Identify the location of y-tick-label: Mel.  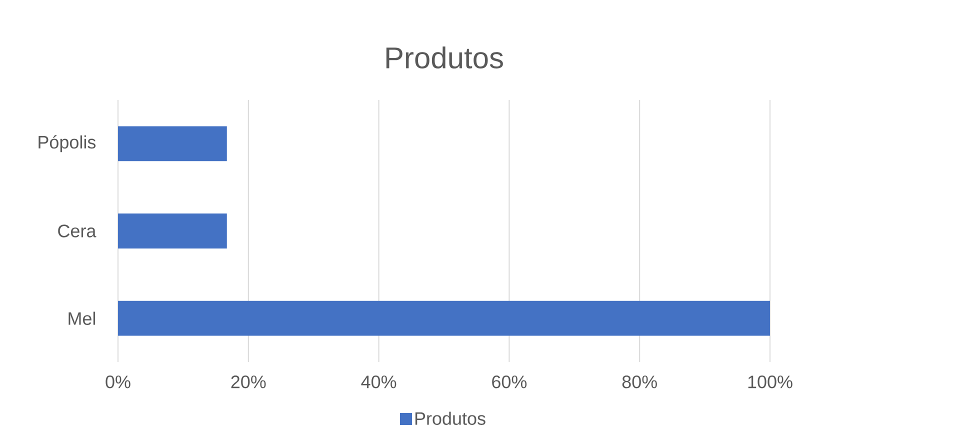
(82, 318).